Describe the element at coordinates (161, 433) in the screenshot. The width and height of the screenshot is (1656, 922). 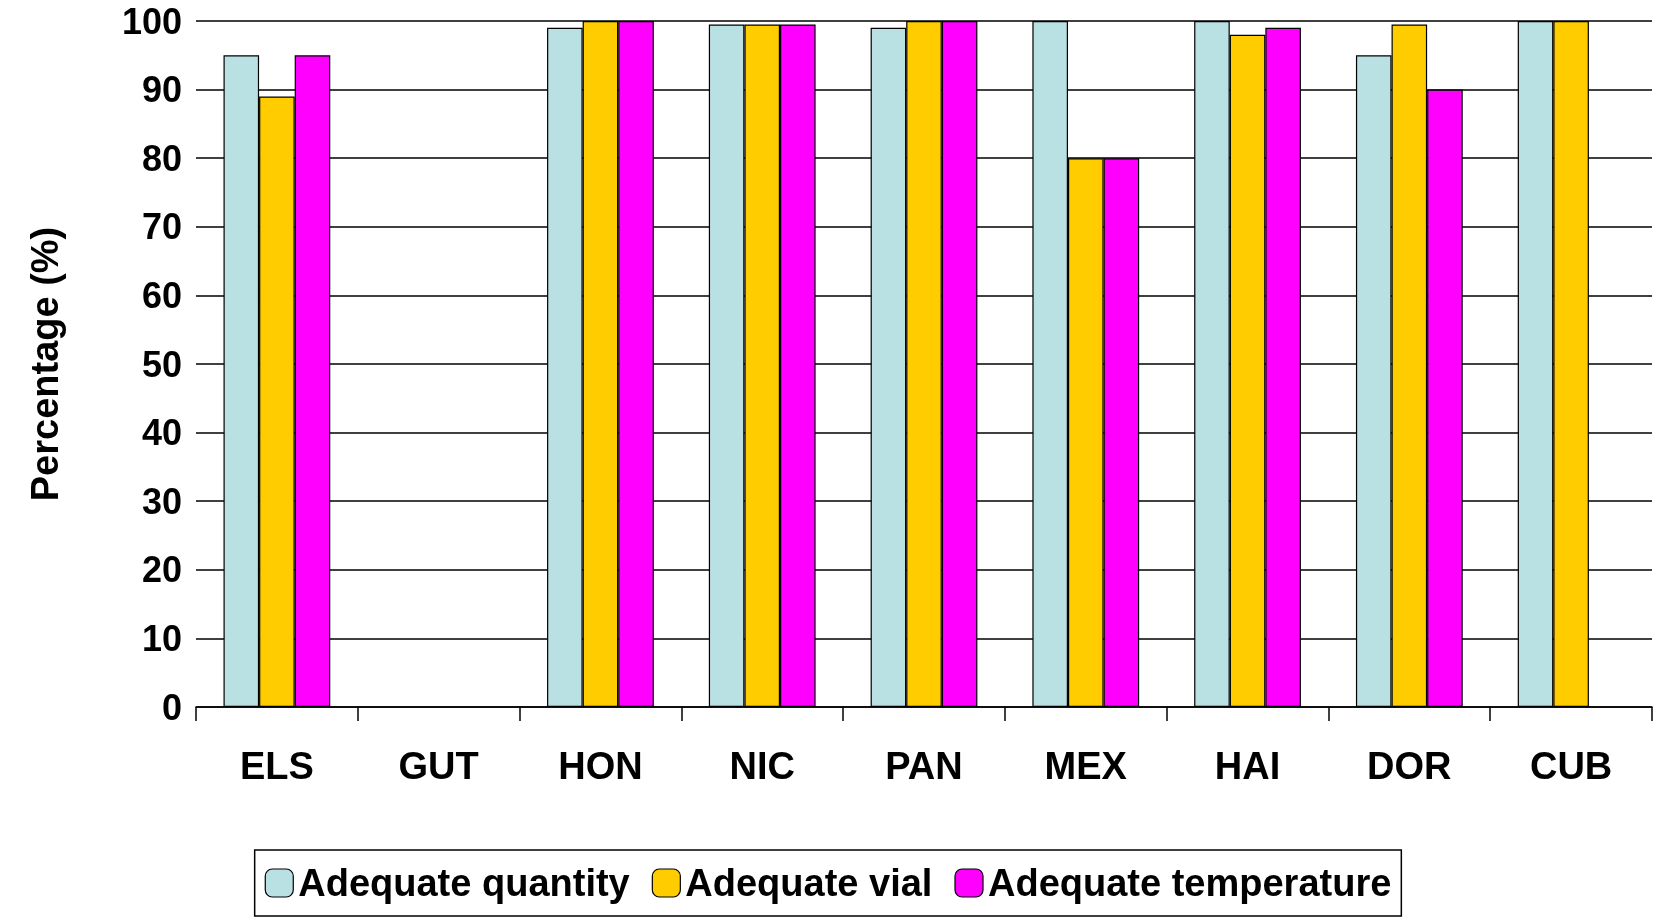
I see `y-tick-label: 40` at that location.